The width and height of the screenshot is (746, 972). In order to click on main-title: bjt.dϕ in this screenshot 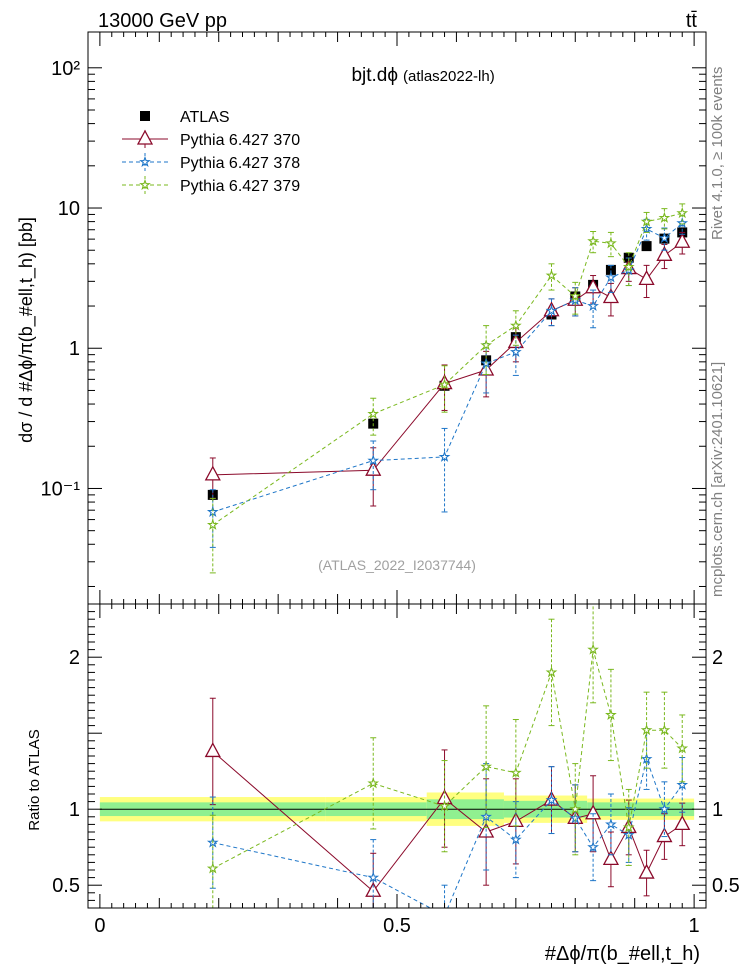, I will do `click(374, 75)`.